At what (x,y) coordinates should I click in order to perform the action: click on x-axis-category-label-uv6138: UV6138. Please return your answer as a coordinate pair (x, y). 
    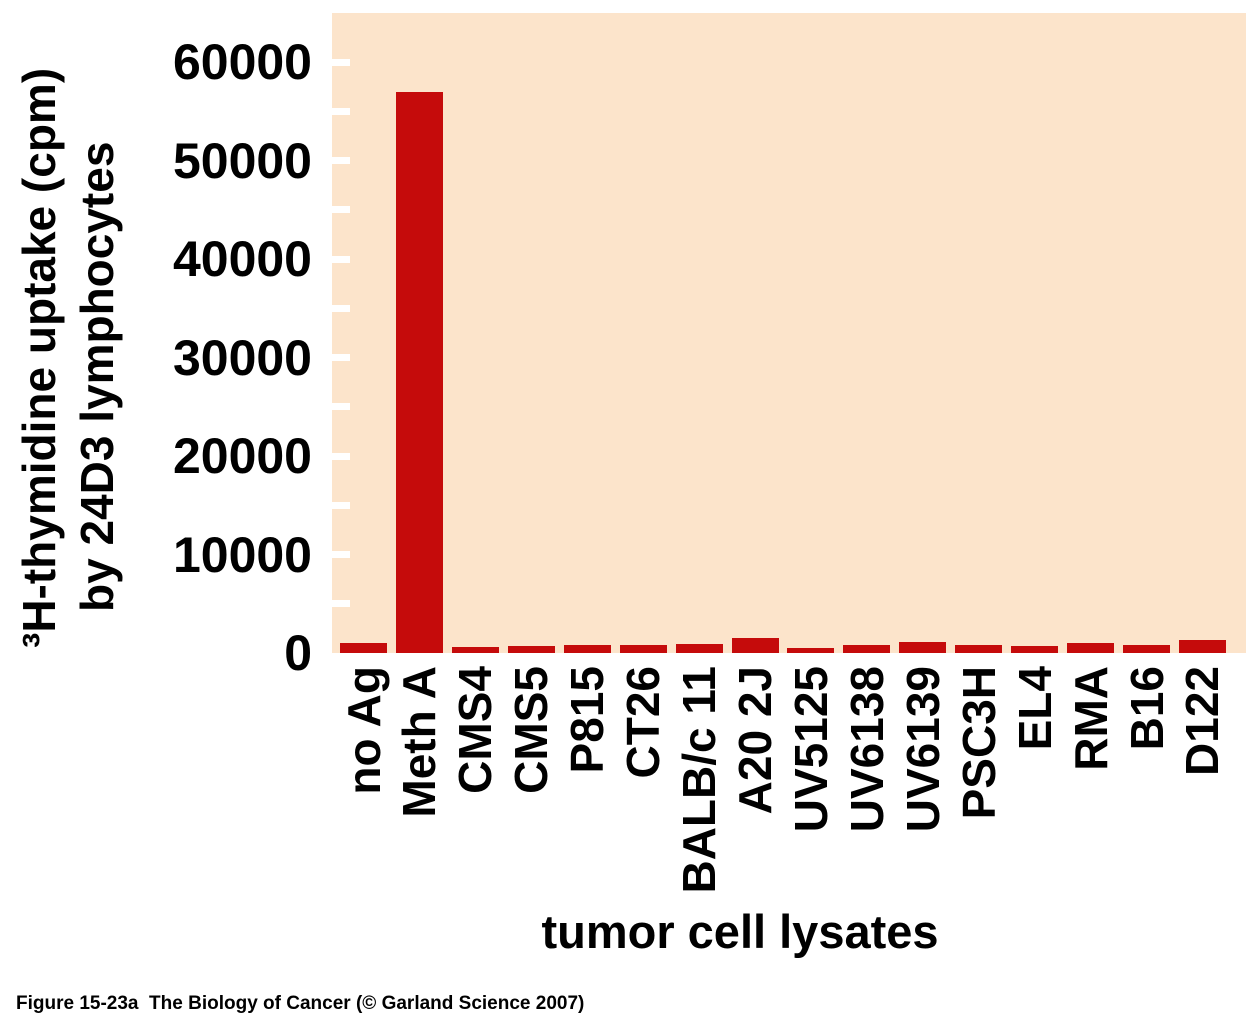
    Looking at the image, I should click on (866, 749).